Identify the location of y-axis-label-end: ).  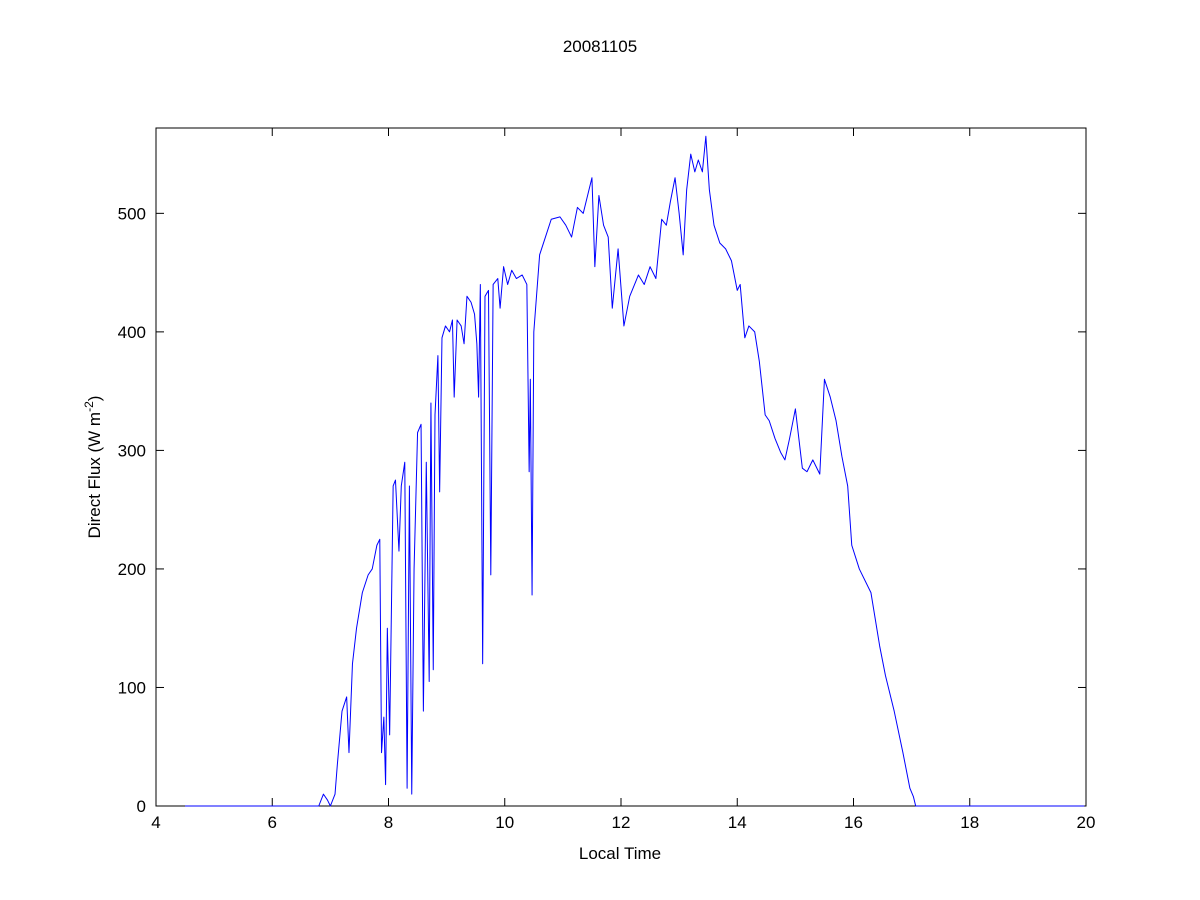
(94, 399).